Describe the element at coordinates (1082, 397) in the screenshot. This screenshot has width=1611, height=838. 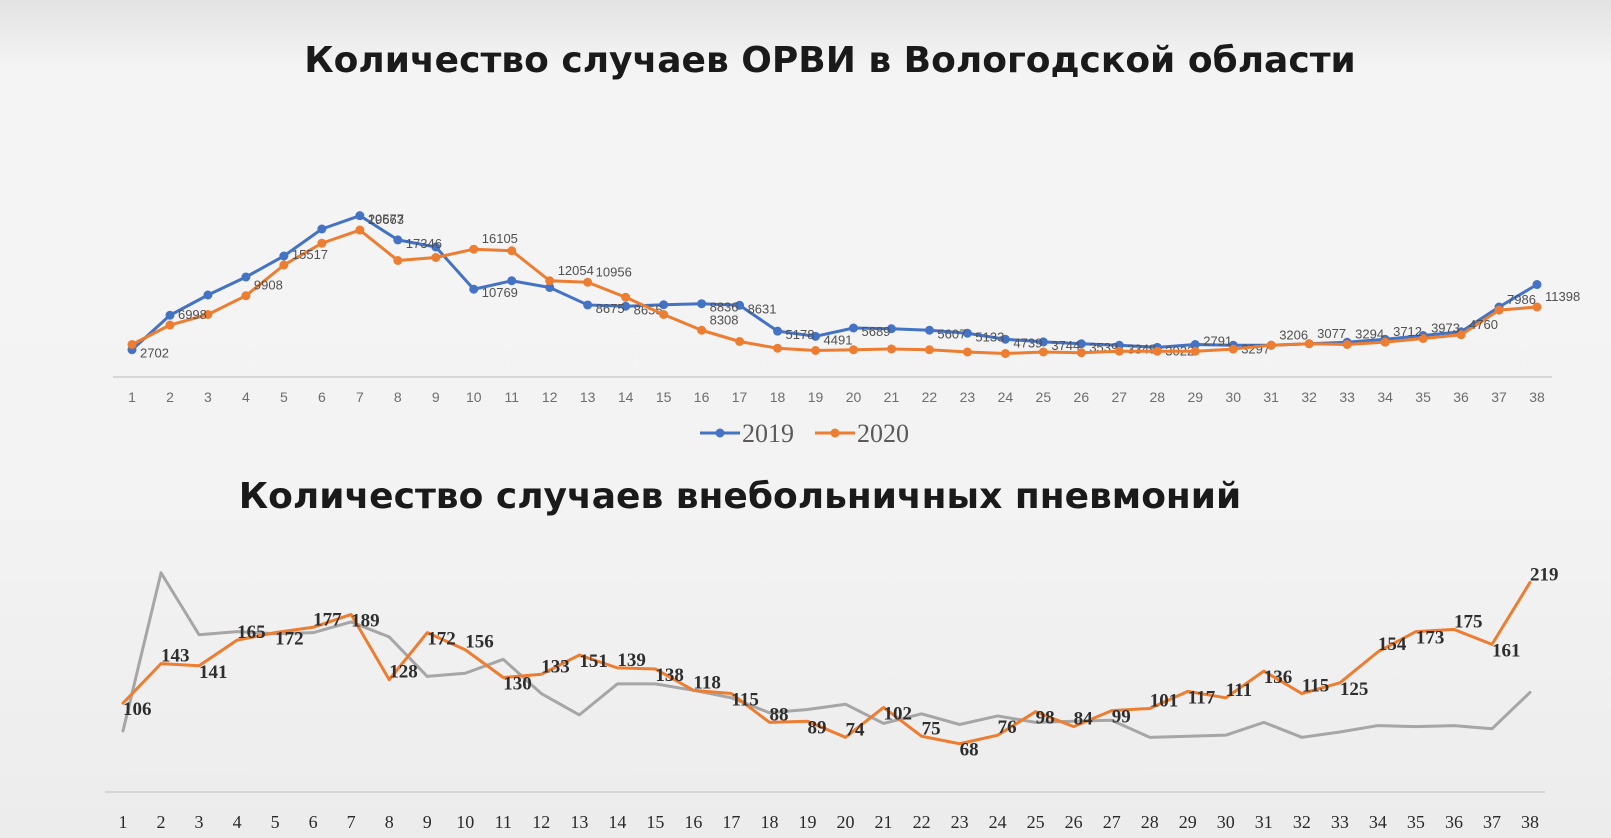
I see `chart1-tick-26: 26` at that location.